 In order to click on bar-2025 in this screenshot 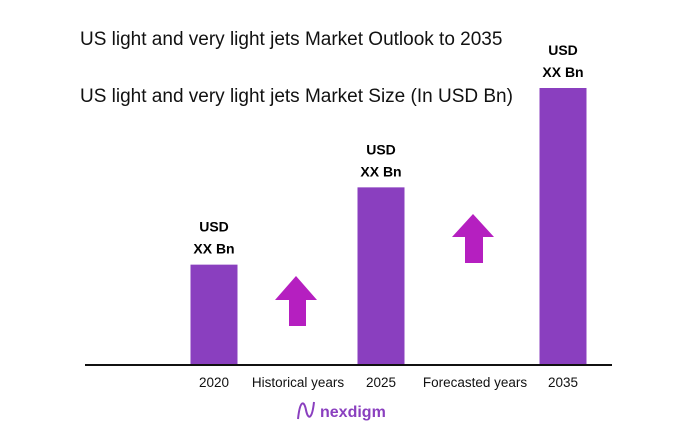, I will do `click(381, 275)`.